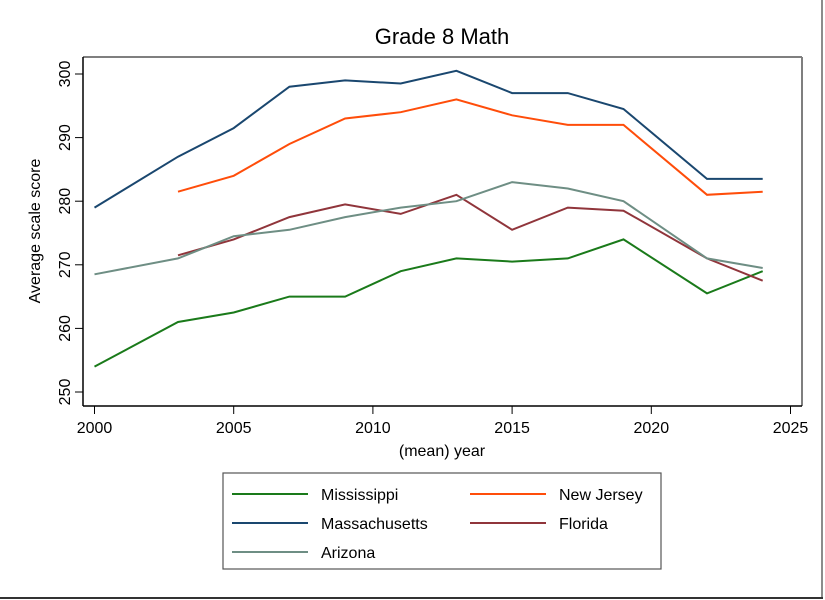 The height and width of the screenshot is (600, 825). I want to click on legend-item-florida: Florida, so click(539, 524).